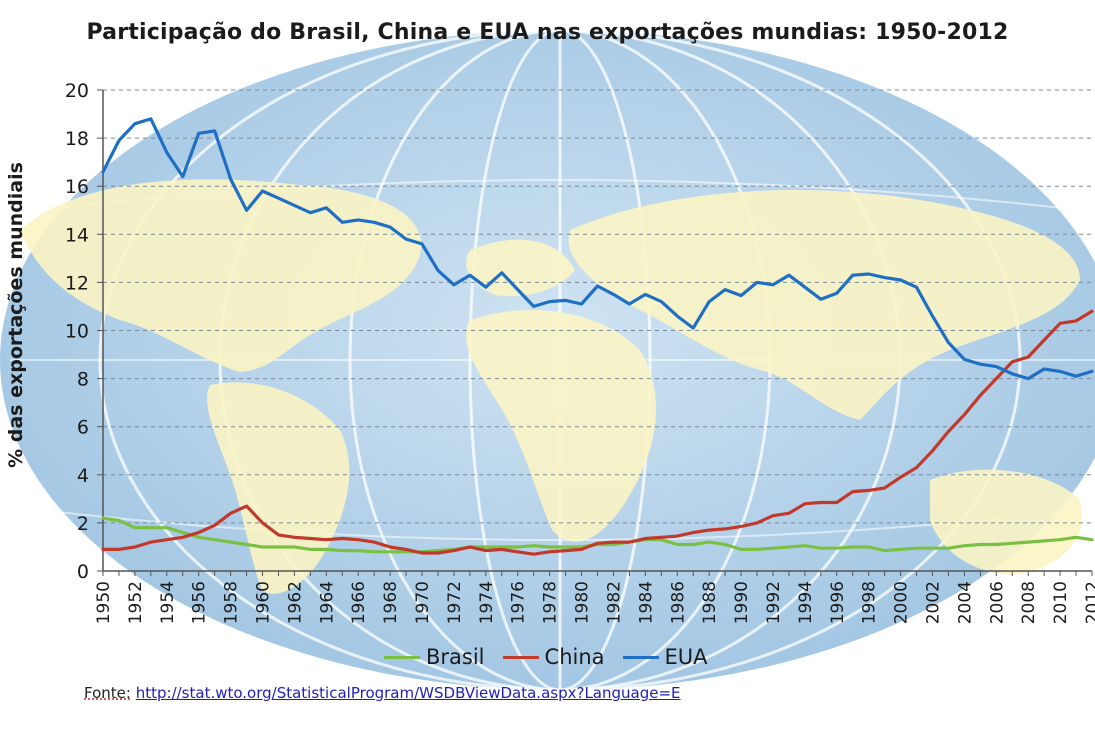 This screenshot has height=730, width=1095. Describe the element at coordinates (423, 602) in the screenshot. I see `x-tick-label-1970: 1970` at that location.